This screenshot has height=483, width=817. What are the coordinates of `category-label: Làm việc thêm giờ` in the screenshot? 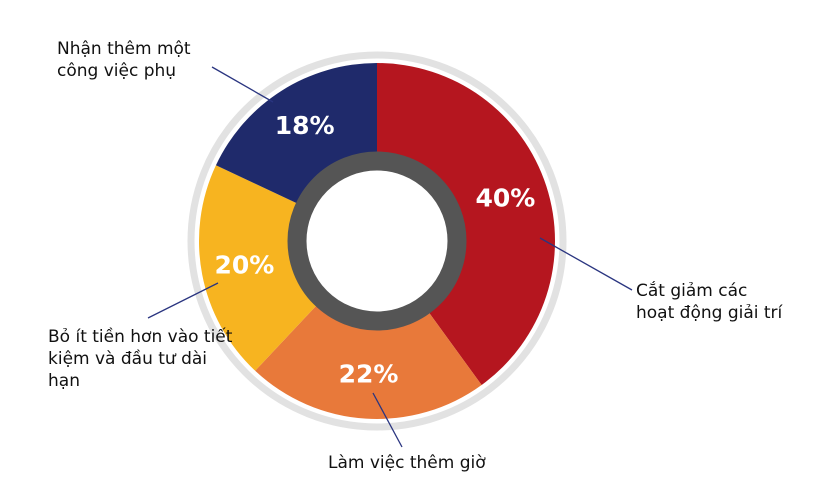 It's located at (407, 463).